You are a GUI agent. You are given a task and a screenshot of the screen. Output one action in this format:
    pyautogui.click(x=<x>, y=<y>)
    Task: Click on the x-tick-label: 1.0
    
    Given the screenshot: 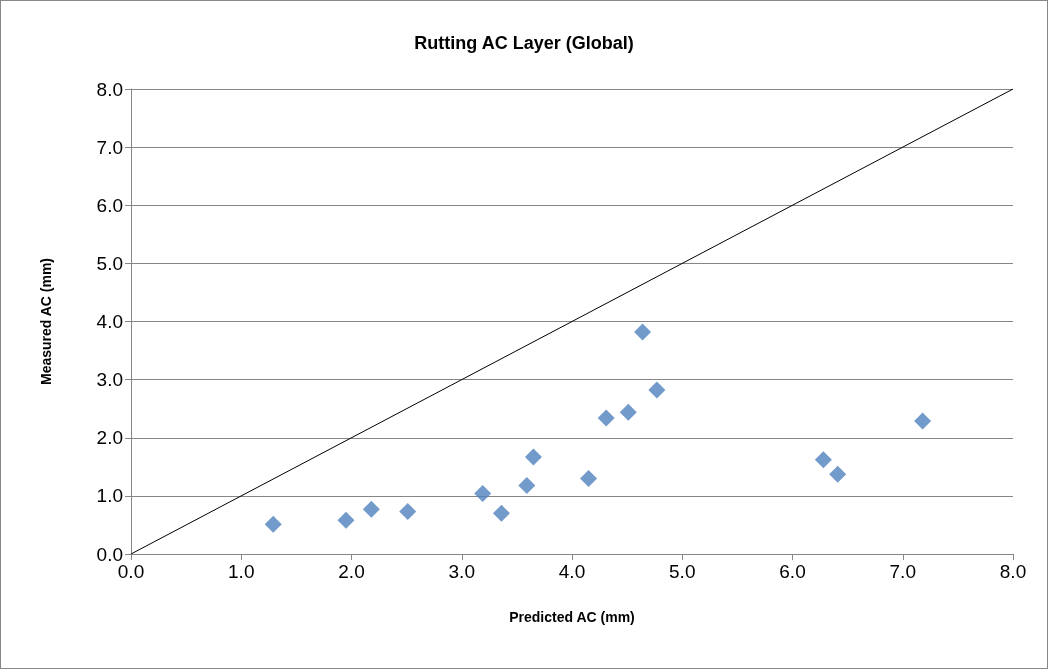 What is the action you would take?
    pyautogui.click(x=241, y=571)
    